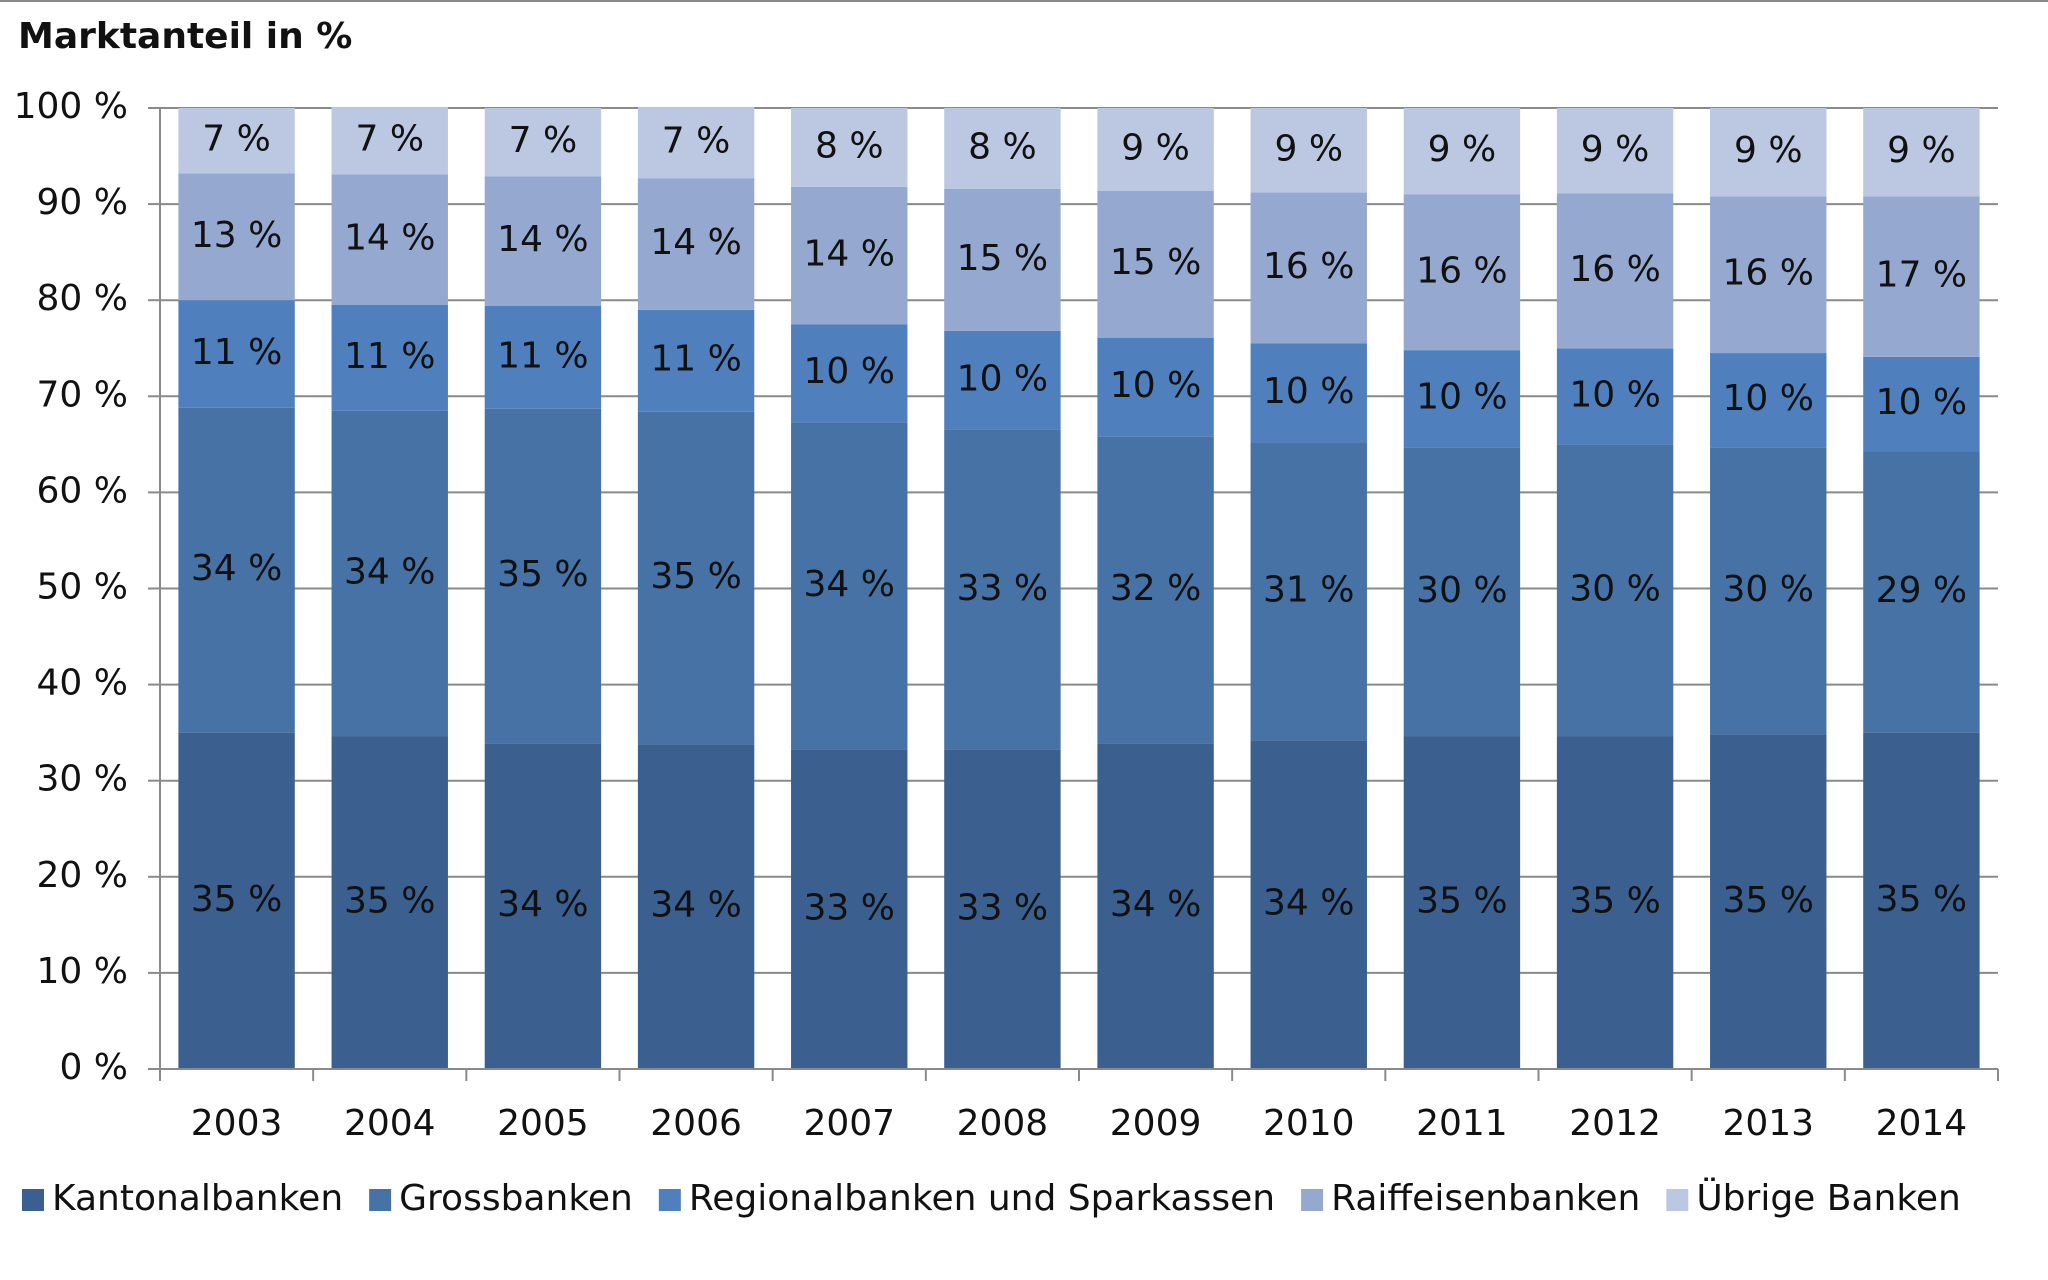 This screenshot has width=2048, height=1280. I want to click on y-tick-label: 30 %, so click(82, 779).